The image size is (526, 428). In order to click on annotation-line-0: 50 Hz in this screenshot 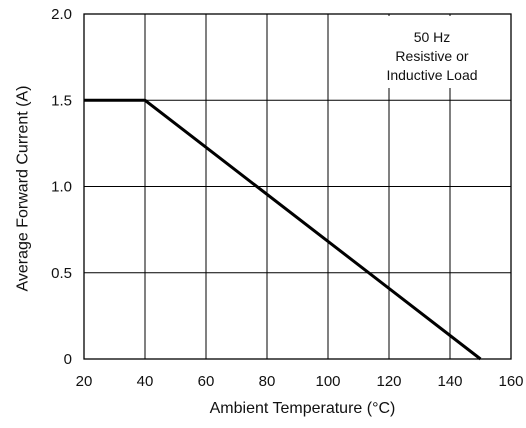, I will do `click(432, 37)`.